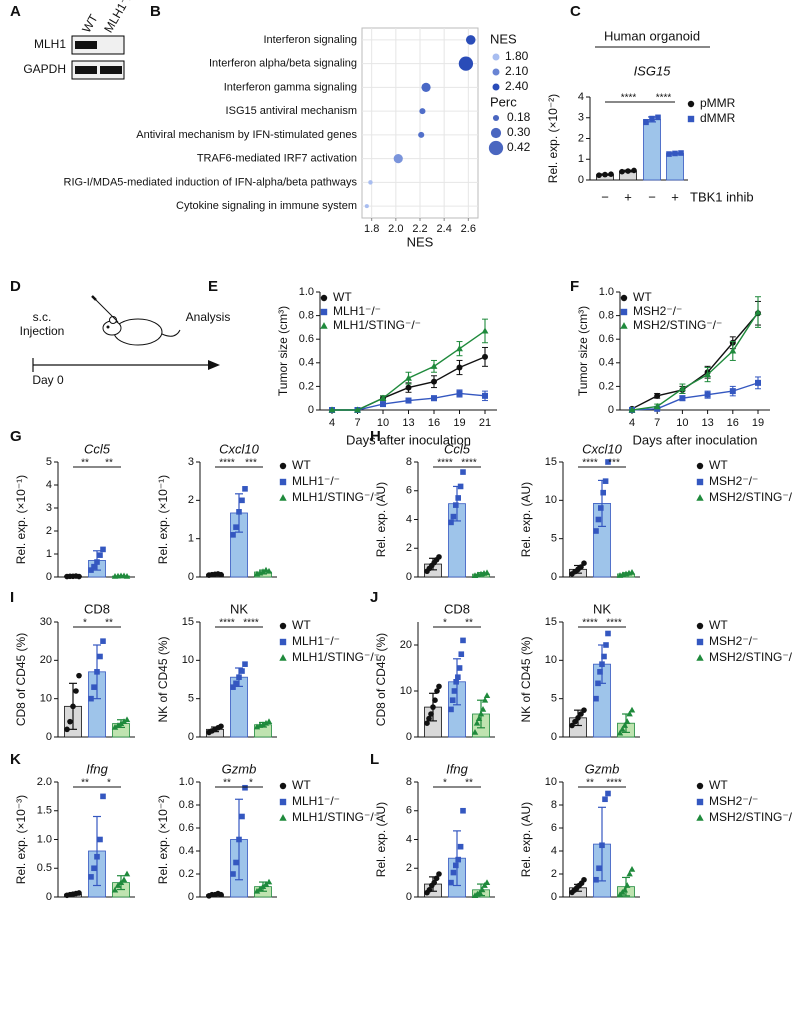 This screenshot has height=1018, width=792. What do you see at coordinates (290, 87) in the screenshot?
I see `category-label: Interferon gamma signaling` at bounding box center [290, 87].